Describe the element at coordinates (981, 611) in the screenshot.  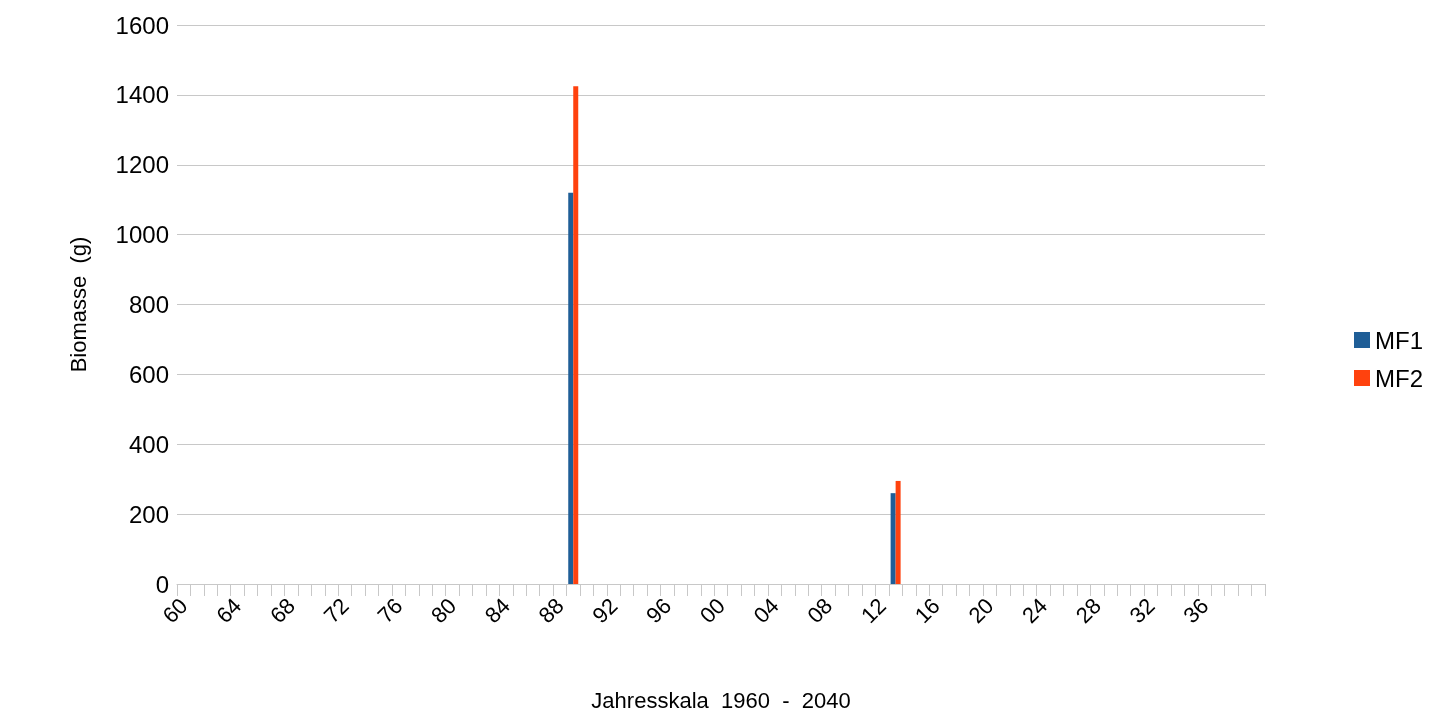
I see `x-tick-label: 20` at that location.